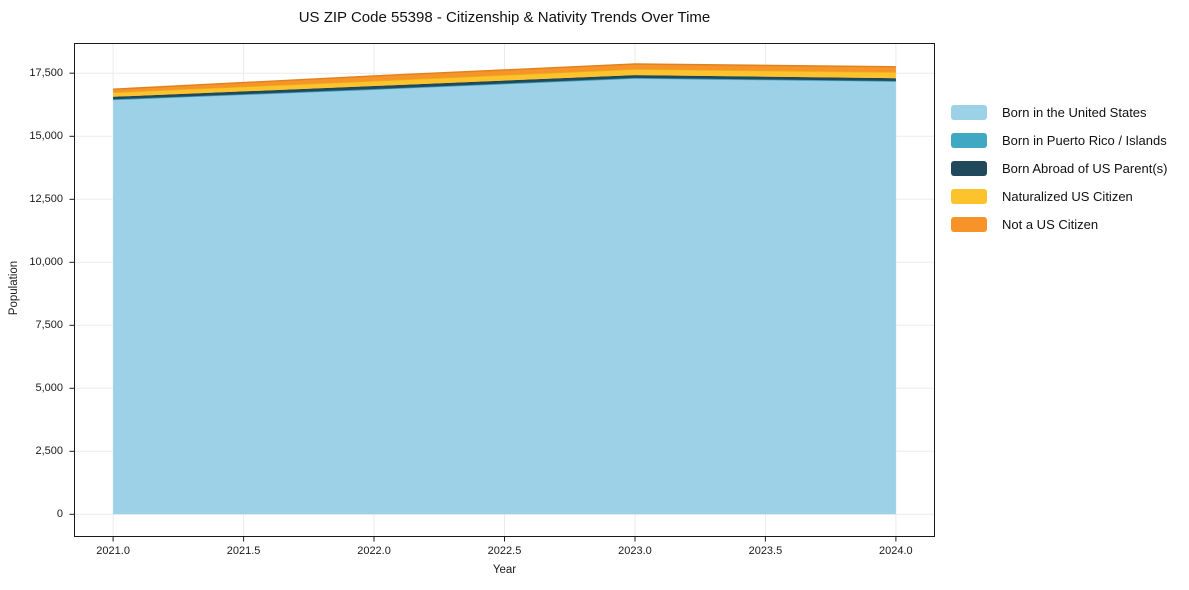 The height and width of the screenshot is (590, 1189). I want to click on x-axis-label: Year, so click(504, 570).